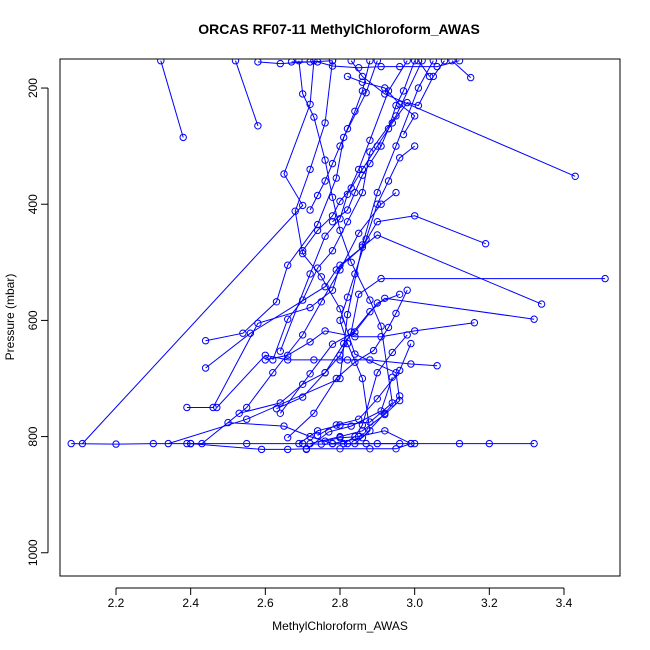 The image size is (650, 650). What do you see at coordinates (489, 603) in the screenshot?
I see `x-tick-label: 3.2` at bounding box center [489, 603].